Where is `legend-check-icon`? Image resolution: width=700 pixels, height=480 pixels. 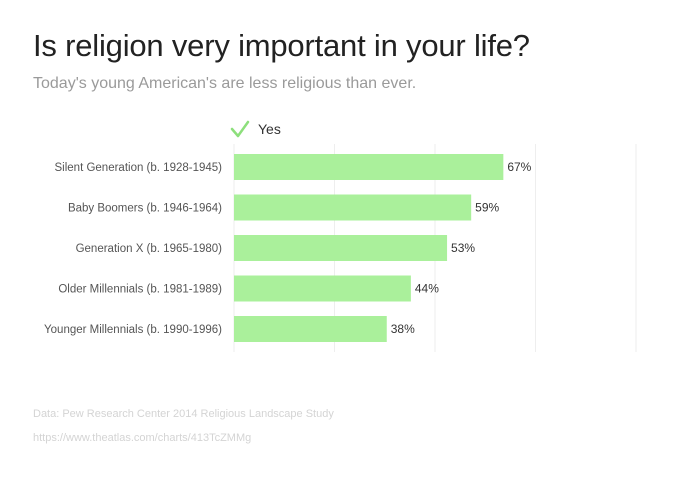
legend-check-icon is located at coordinates (240, 129).